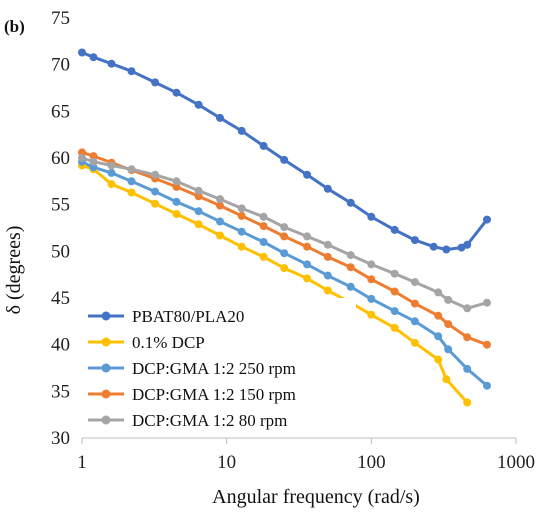 Image resolution: width=550 pixels, height=518 pixels. What do you see at coordinates (188, 316) in the screenshot?
I see `legend-label: PBAT80/PLA20` at bounding box center [188, 316].